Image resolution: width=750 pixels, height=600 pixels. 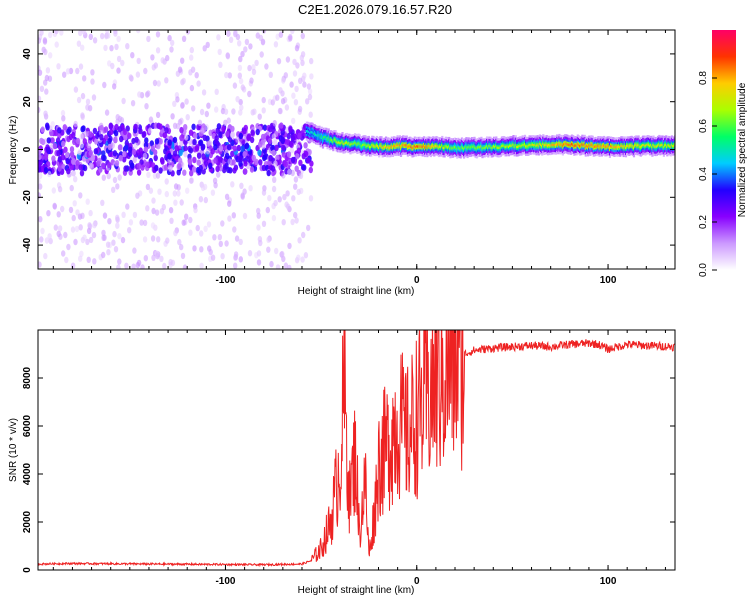 I want to click on y-tick-label: 6000, so click(x=27, y=425).